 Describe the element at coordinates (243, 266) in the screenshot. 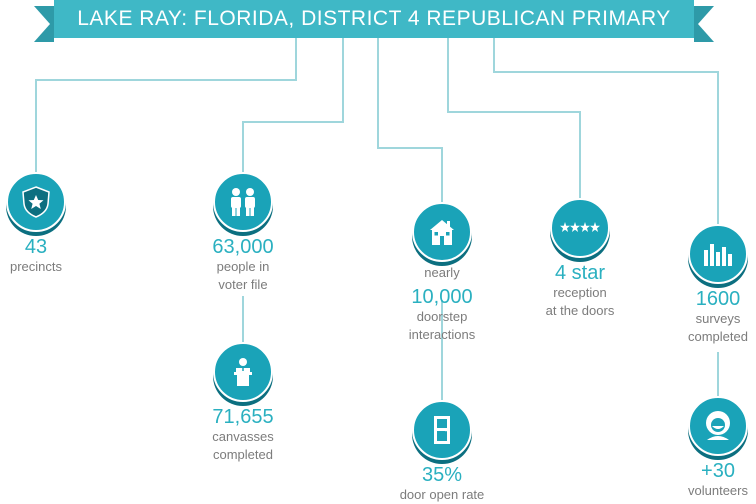

I see `voter-file-label-1: people in` at that location.